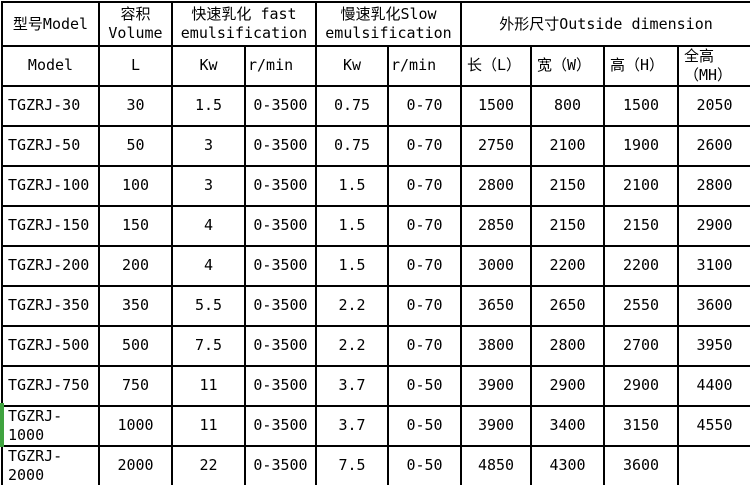  What do you see at coordinates (208, 305) in the screenshot?
I see `value-cell: 5.5` at bounding box center [208, 305].